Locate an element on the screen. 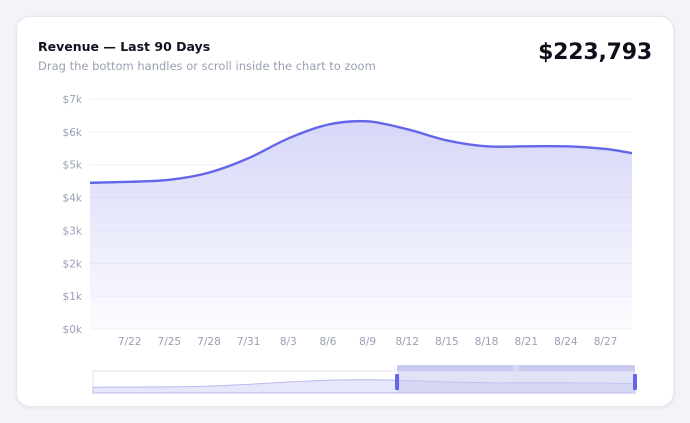 The height and width of the screenshot is (423, 690). y-tick-label: $0k is located at coordinates (73, 330).